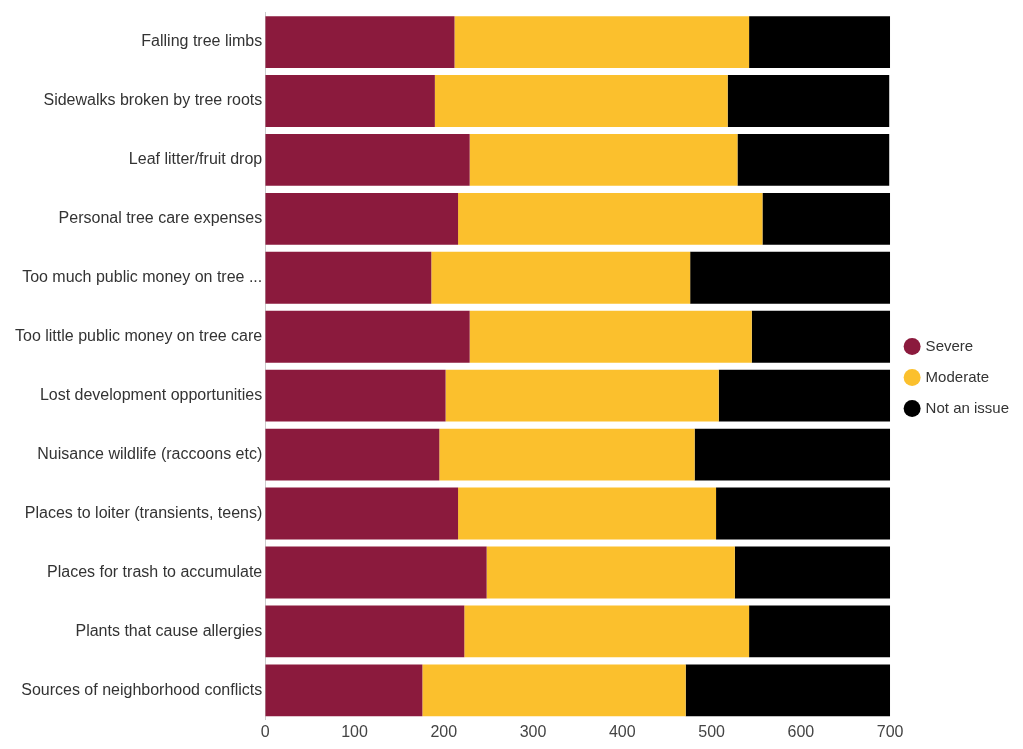 This screenshot has width=1023, height=749. Describe the element at coordinates (151, 395) in the screenshot. I see `y-tick-label: Lost development opportunities` at that location.